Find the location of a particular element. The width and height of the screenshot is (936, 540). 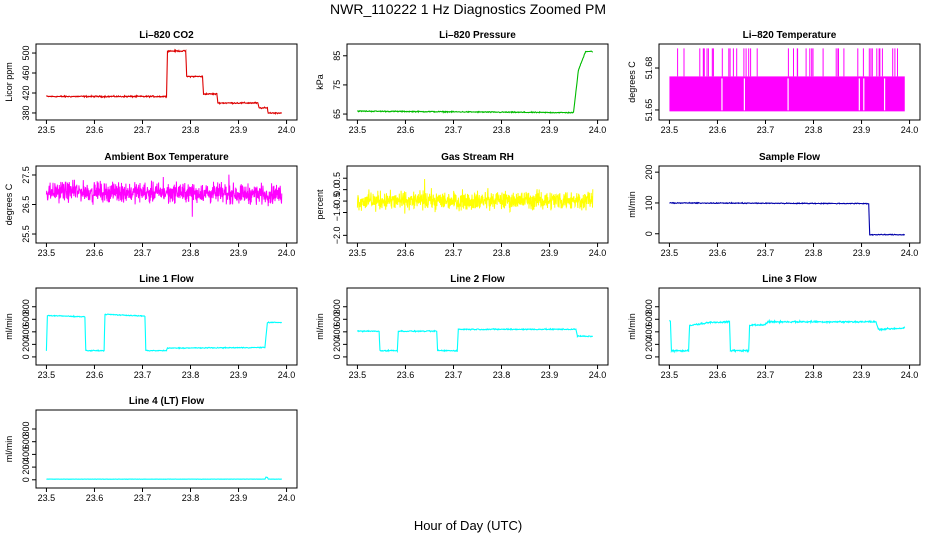

y-tick-label: −1.0 is located at coordinates (337, 213).